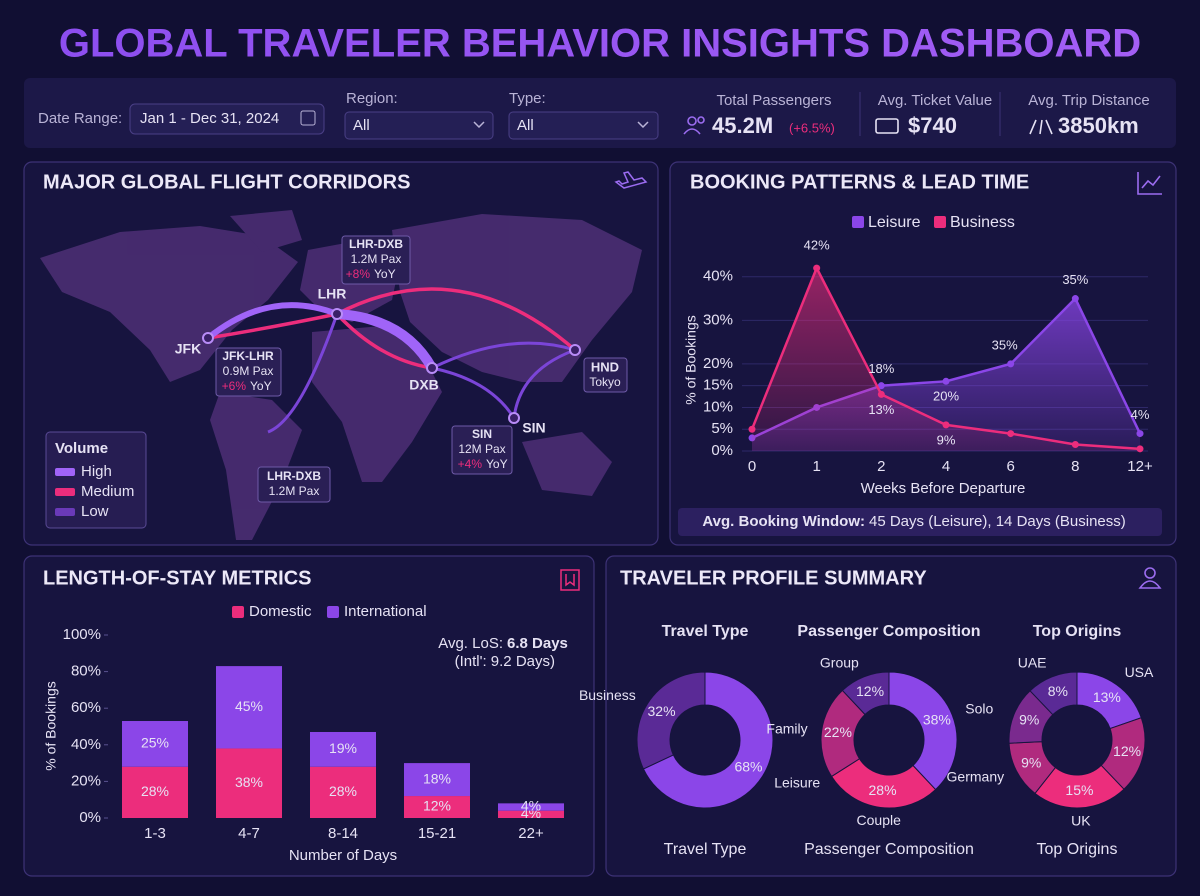 Image resolution: width=1200 pixels, height=896 pixels. What do you see at coordinates (155, 833) in the screenshot?
I see `x-tick-label: 1-3` at bounding box center [155, 833].